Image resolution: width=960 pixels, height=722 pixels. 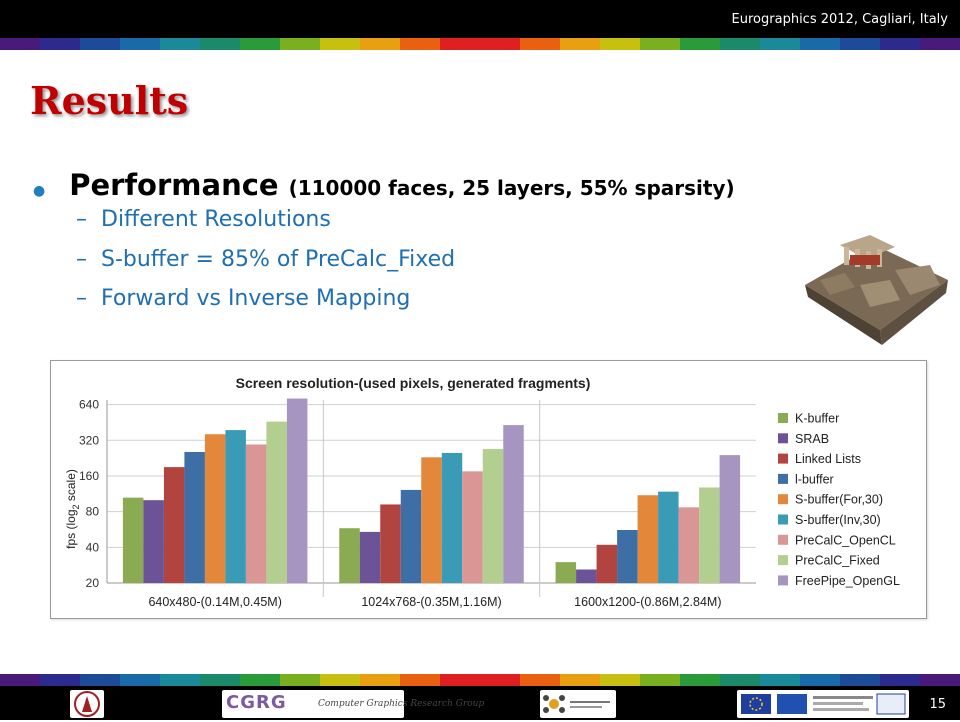 I want to click on y-tick-label: 320, so click(x=89, y=440).